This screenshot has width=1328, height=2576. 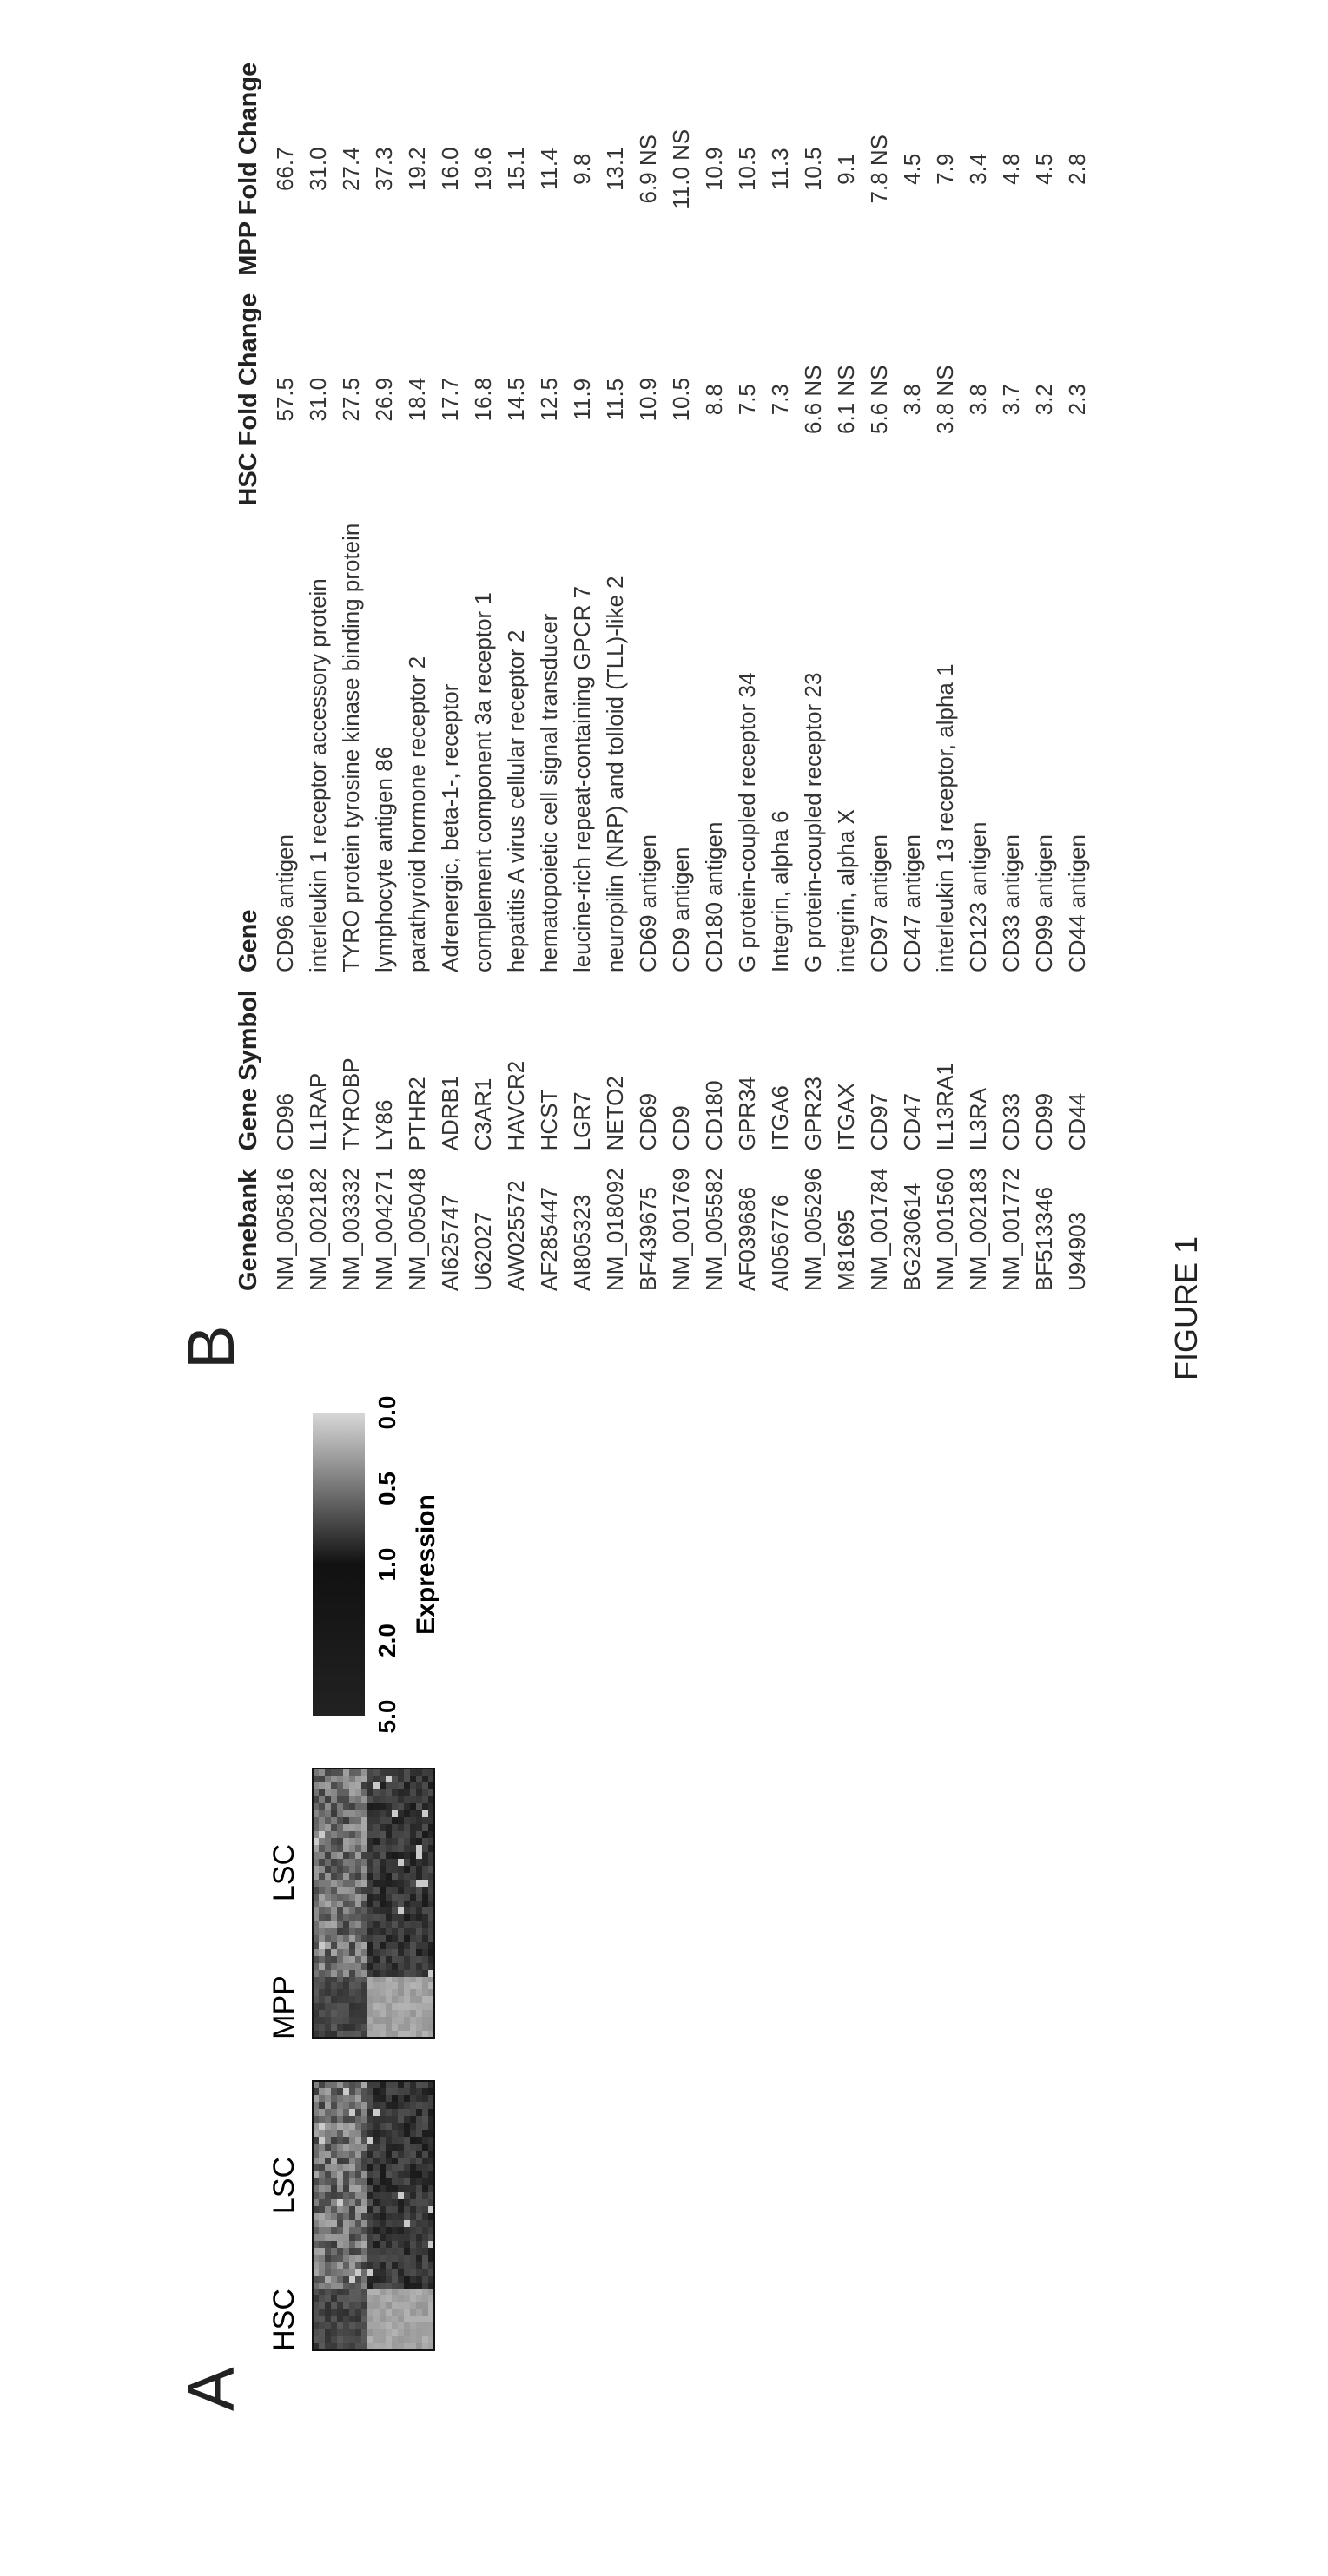 I want to click on table-cell: 6.1 NS, so click(x=845, y=400).